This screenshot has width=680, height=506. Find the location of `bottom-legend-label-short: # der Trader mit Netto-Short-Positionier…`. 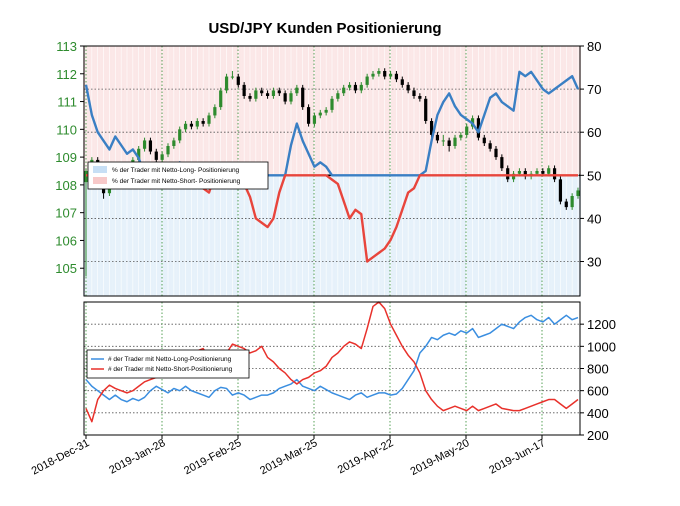

bottom-legend-label-short: # der Trader mit Netto-Short-Positionier… is located at coordinates (170, 369).